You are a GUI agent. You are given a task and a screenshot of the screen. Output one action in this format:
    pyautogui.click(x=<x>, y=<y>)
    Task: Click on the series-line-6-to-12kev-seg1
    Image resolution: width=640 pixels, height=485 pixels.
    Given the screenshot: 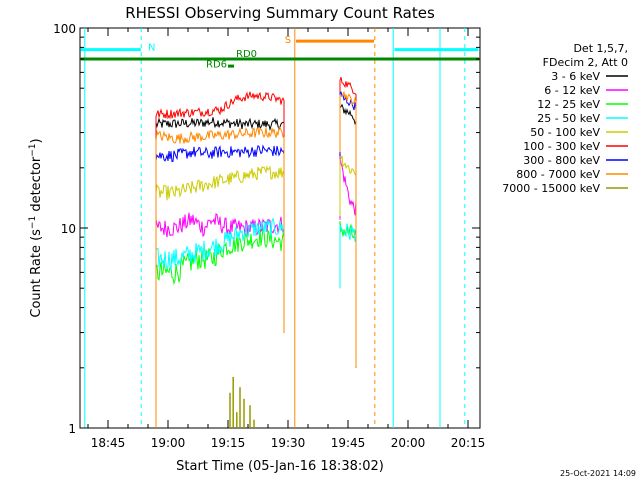 What is the action you would take?
    pyautogui.click(x=220, y=320)
    